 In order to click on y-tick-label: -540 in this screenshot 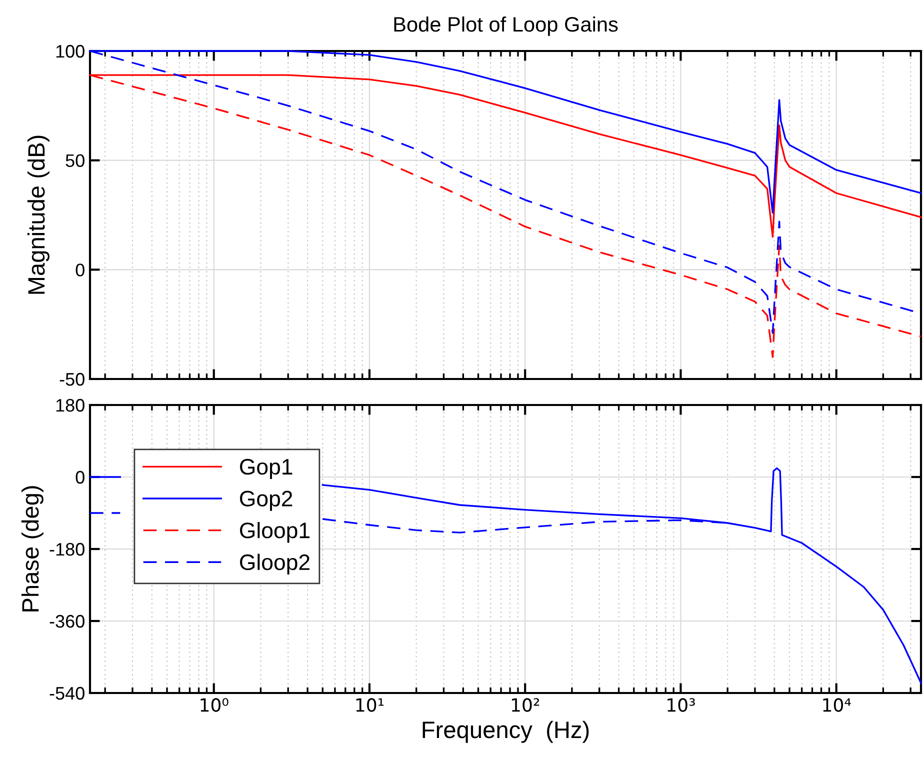, I will do `click(67, 693)`.